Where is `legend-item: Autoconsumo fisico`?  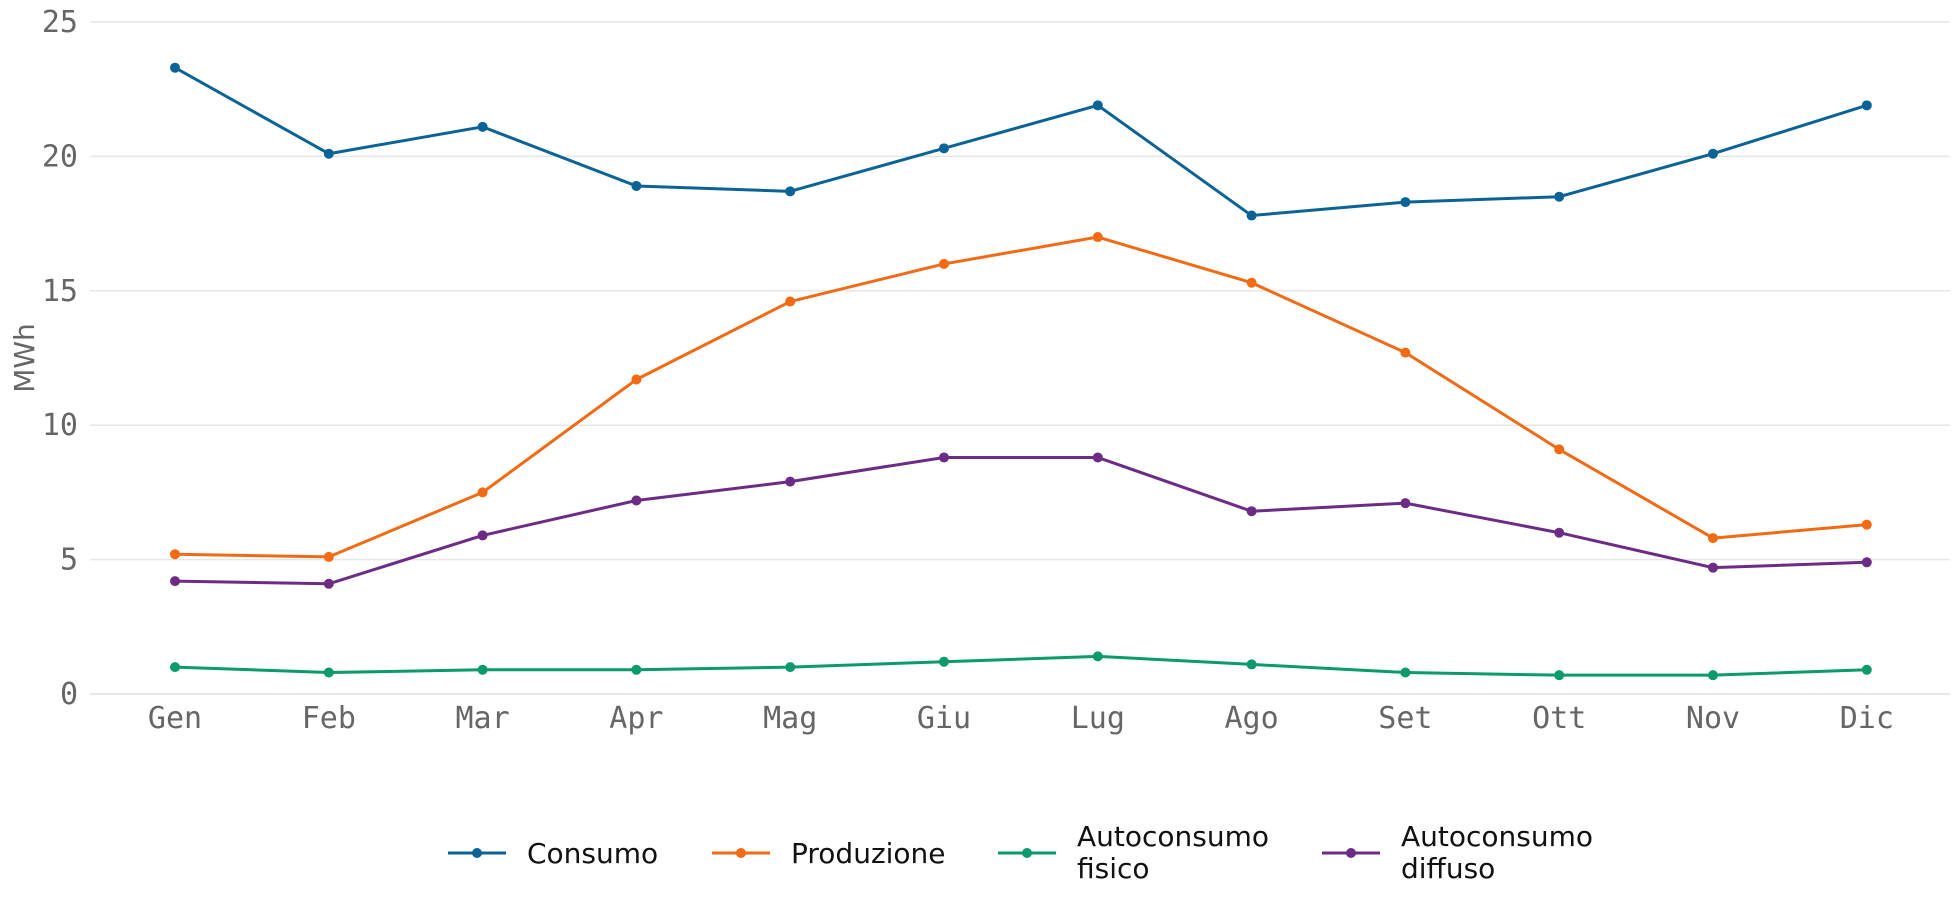 legend-item: Autoconsumo fisico is located at coordinates (1133, 852).